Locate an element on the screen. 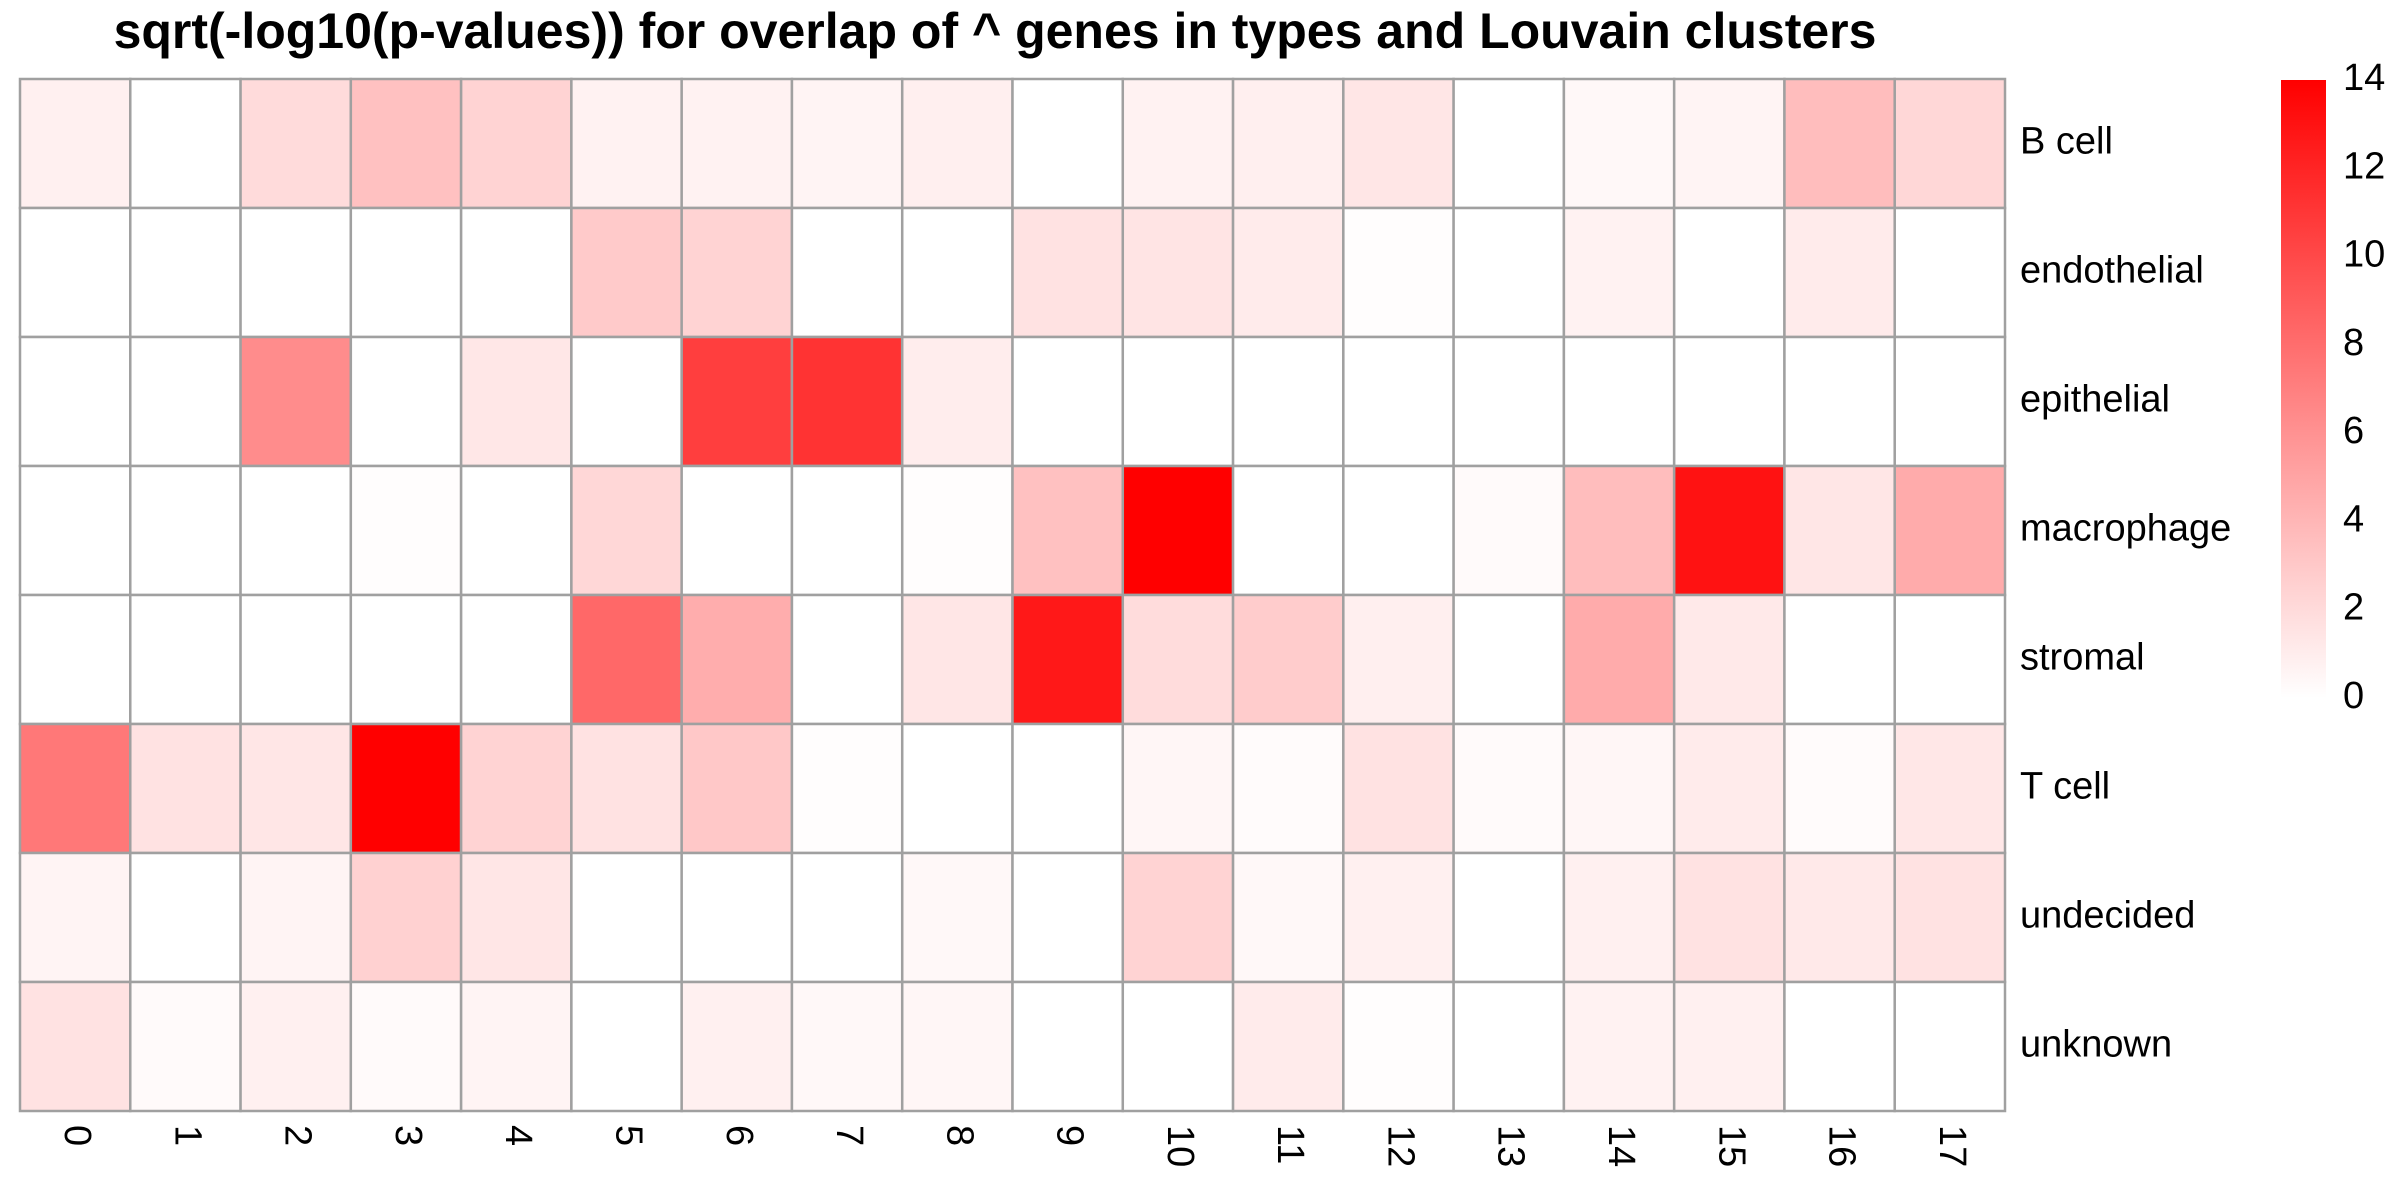  colorbar-legend: 0 2 4 6 8 10 12 14 is located at coordinates (2333, 387).